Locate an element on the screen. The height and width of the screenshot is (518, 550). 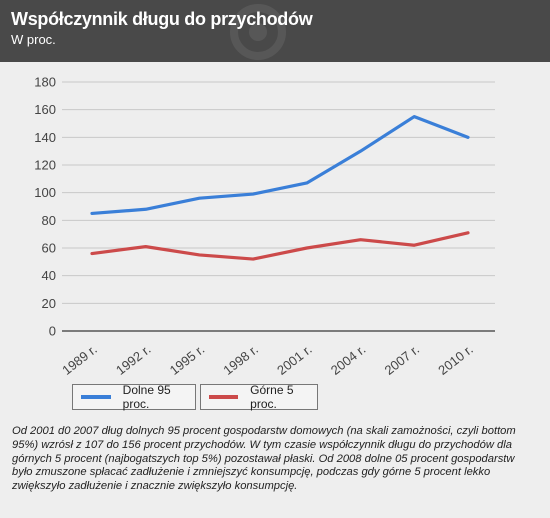
y-tick-label: 20 is located at coordinates (49, 303).